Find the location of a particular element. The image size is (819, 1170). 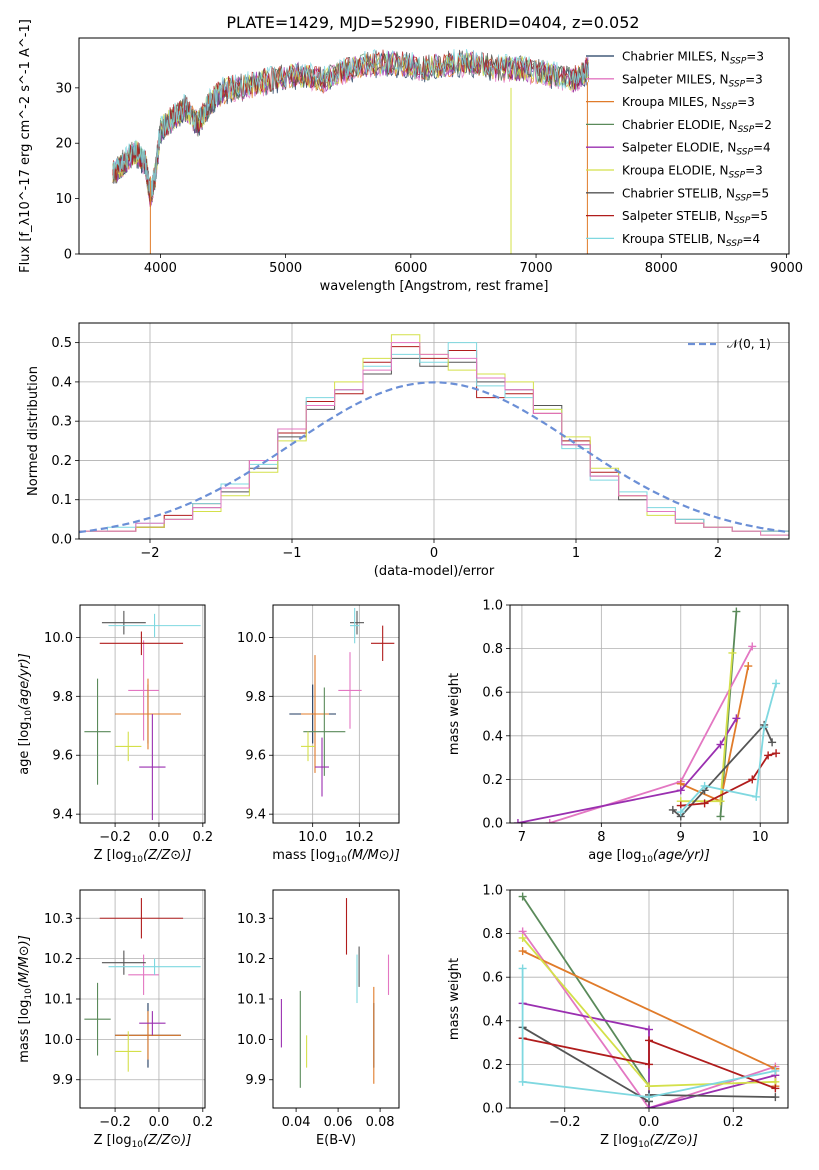

spectrum-ytick-label: 30 is located at coordinates (63, 88).